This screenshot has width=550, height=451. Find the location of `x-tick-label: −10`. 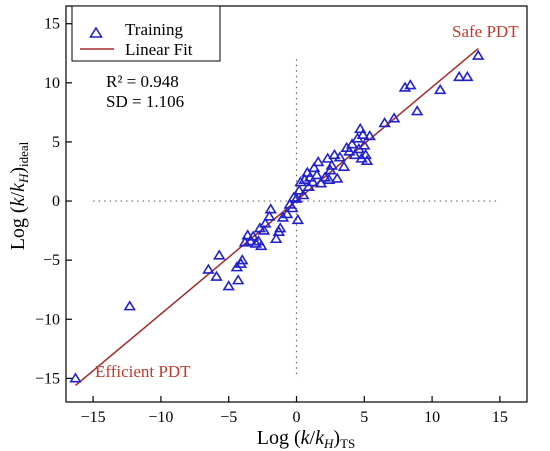

x-tick-label: −10 is located at coordinates (160, 417).